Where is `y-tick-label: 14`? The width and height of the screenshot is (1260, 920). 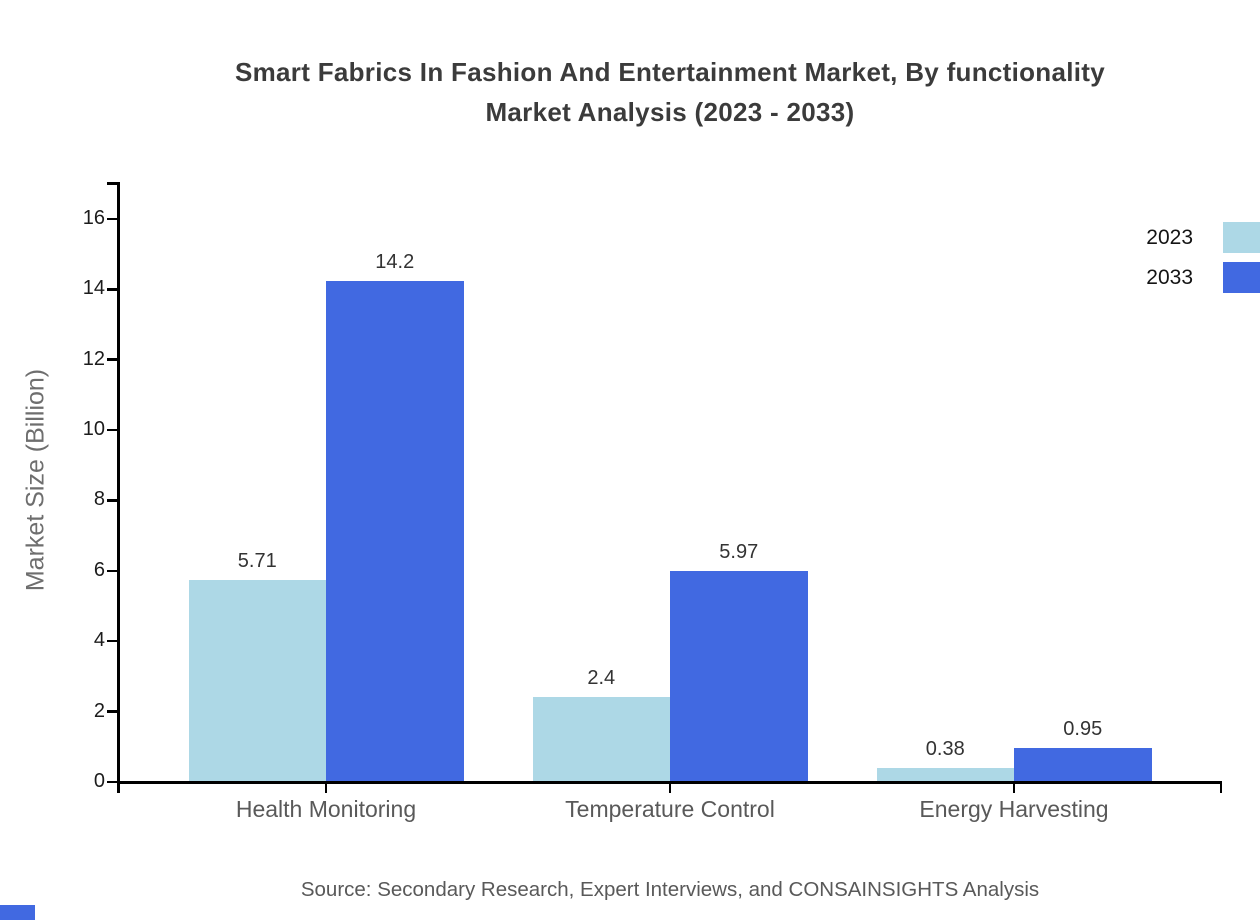 y-tick-label: 14 is located at coordinates (93, 288).